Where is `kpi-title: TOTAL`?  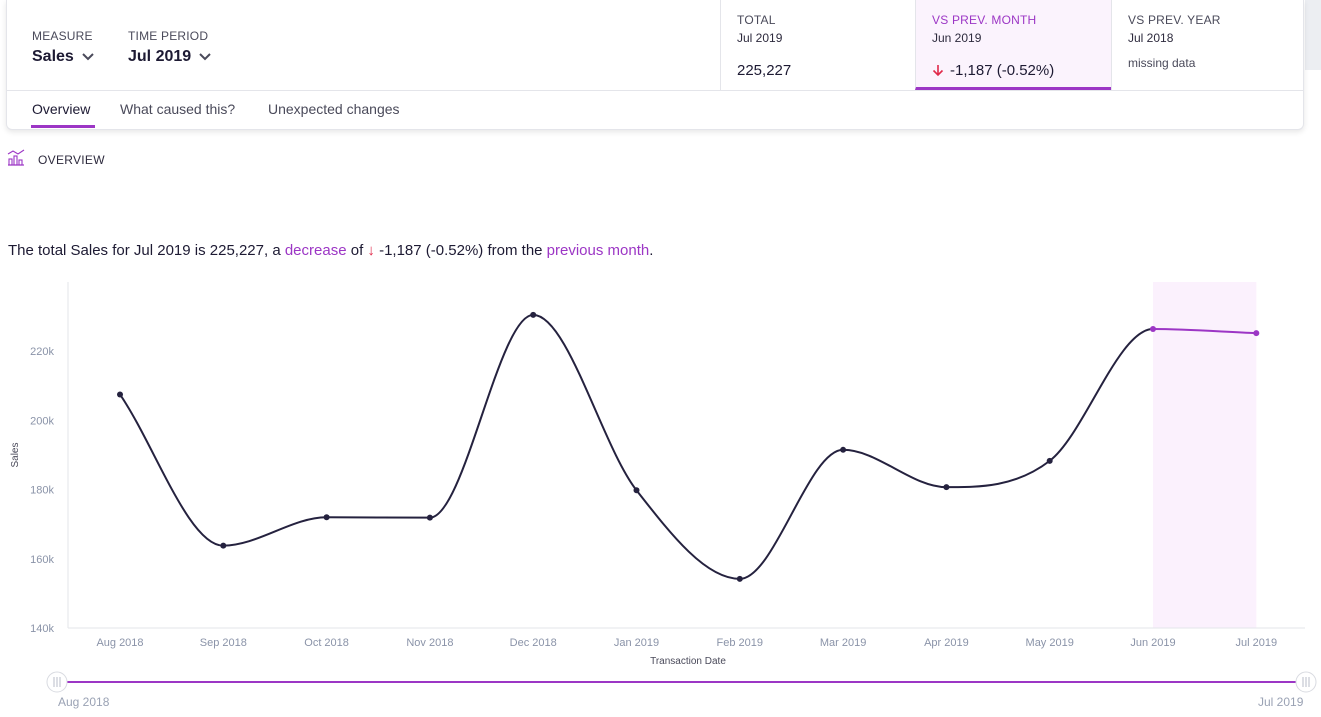
kpi-title: TOTAL is located at coordinates (756, 20).